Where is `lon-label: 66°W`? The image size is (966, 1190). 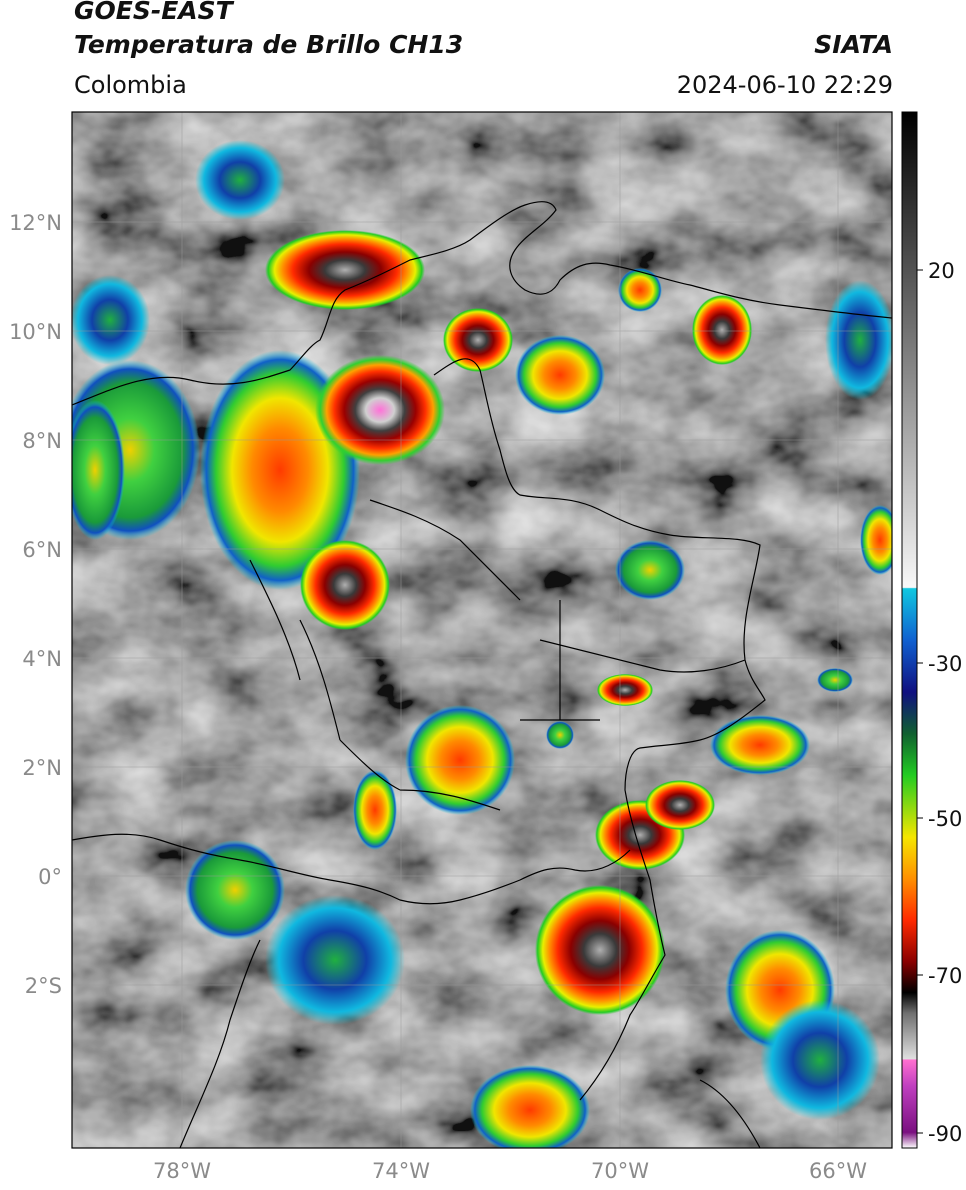
lon-label: 66°W is located at coordinates (838, 1171).